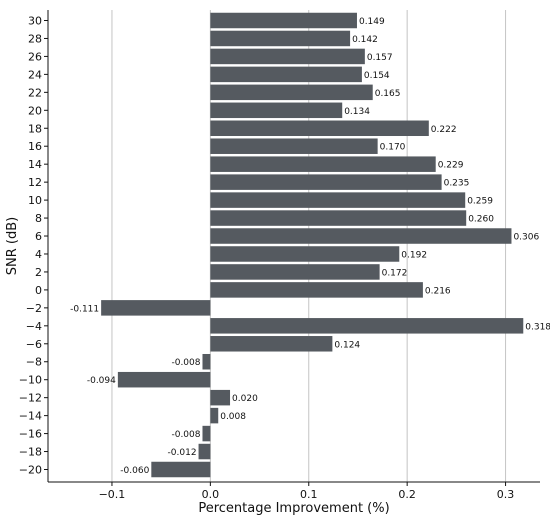  I want to click on bar-value-label: 0.157, so click(380, 58).